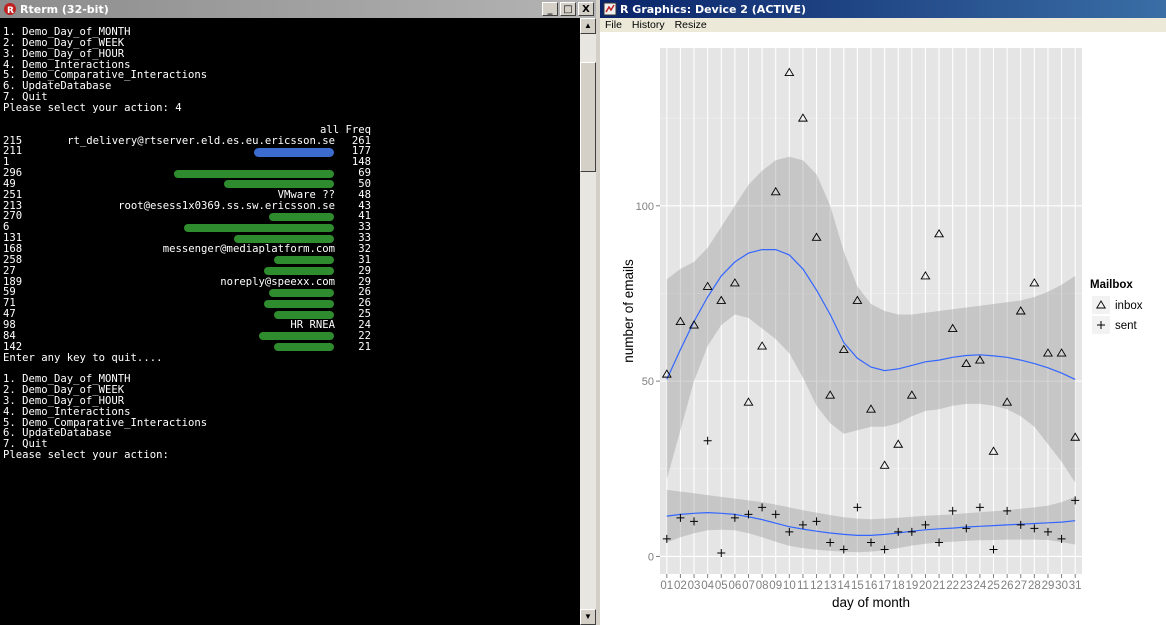  I want to click on row-id: 1, so click(6, 162).